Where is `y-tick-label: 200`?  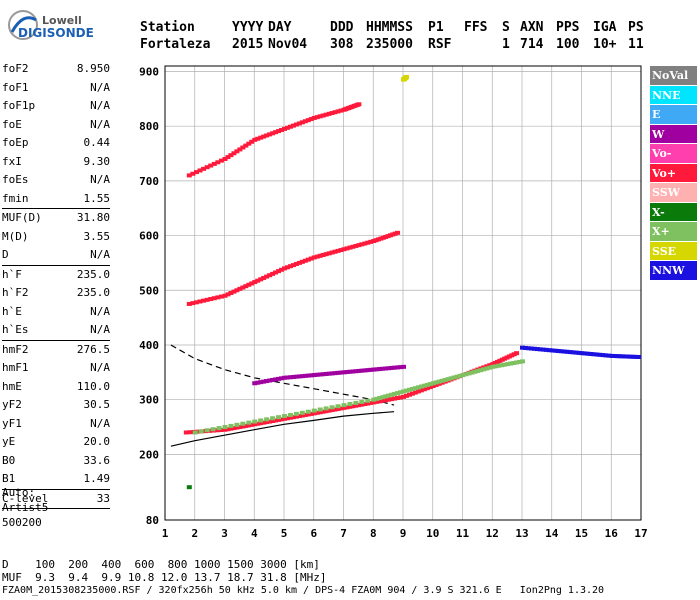 y-tick-label: 200 is located at coordinates (149, 454).